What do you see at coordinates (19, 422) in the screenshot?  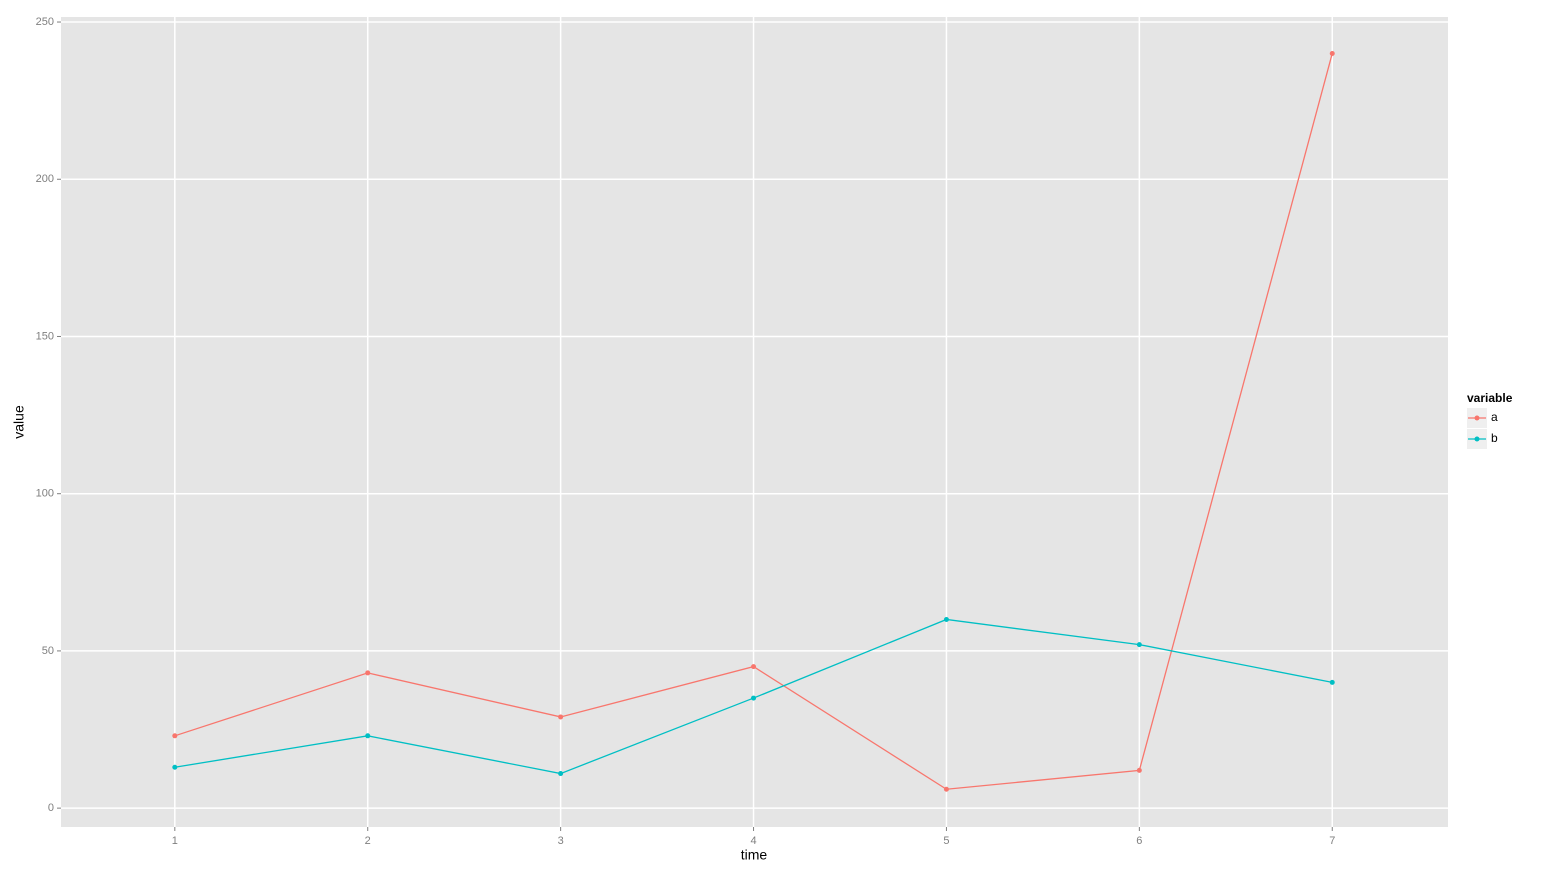 I see `y-axis-title: value` at bounding box center [19, 422].